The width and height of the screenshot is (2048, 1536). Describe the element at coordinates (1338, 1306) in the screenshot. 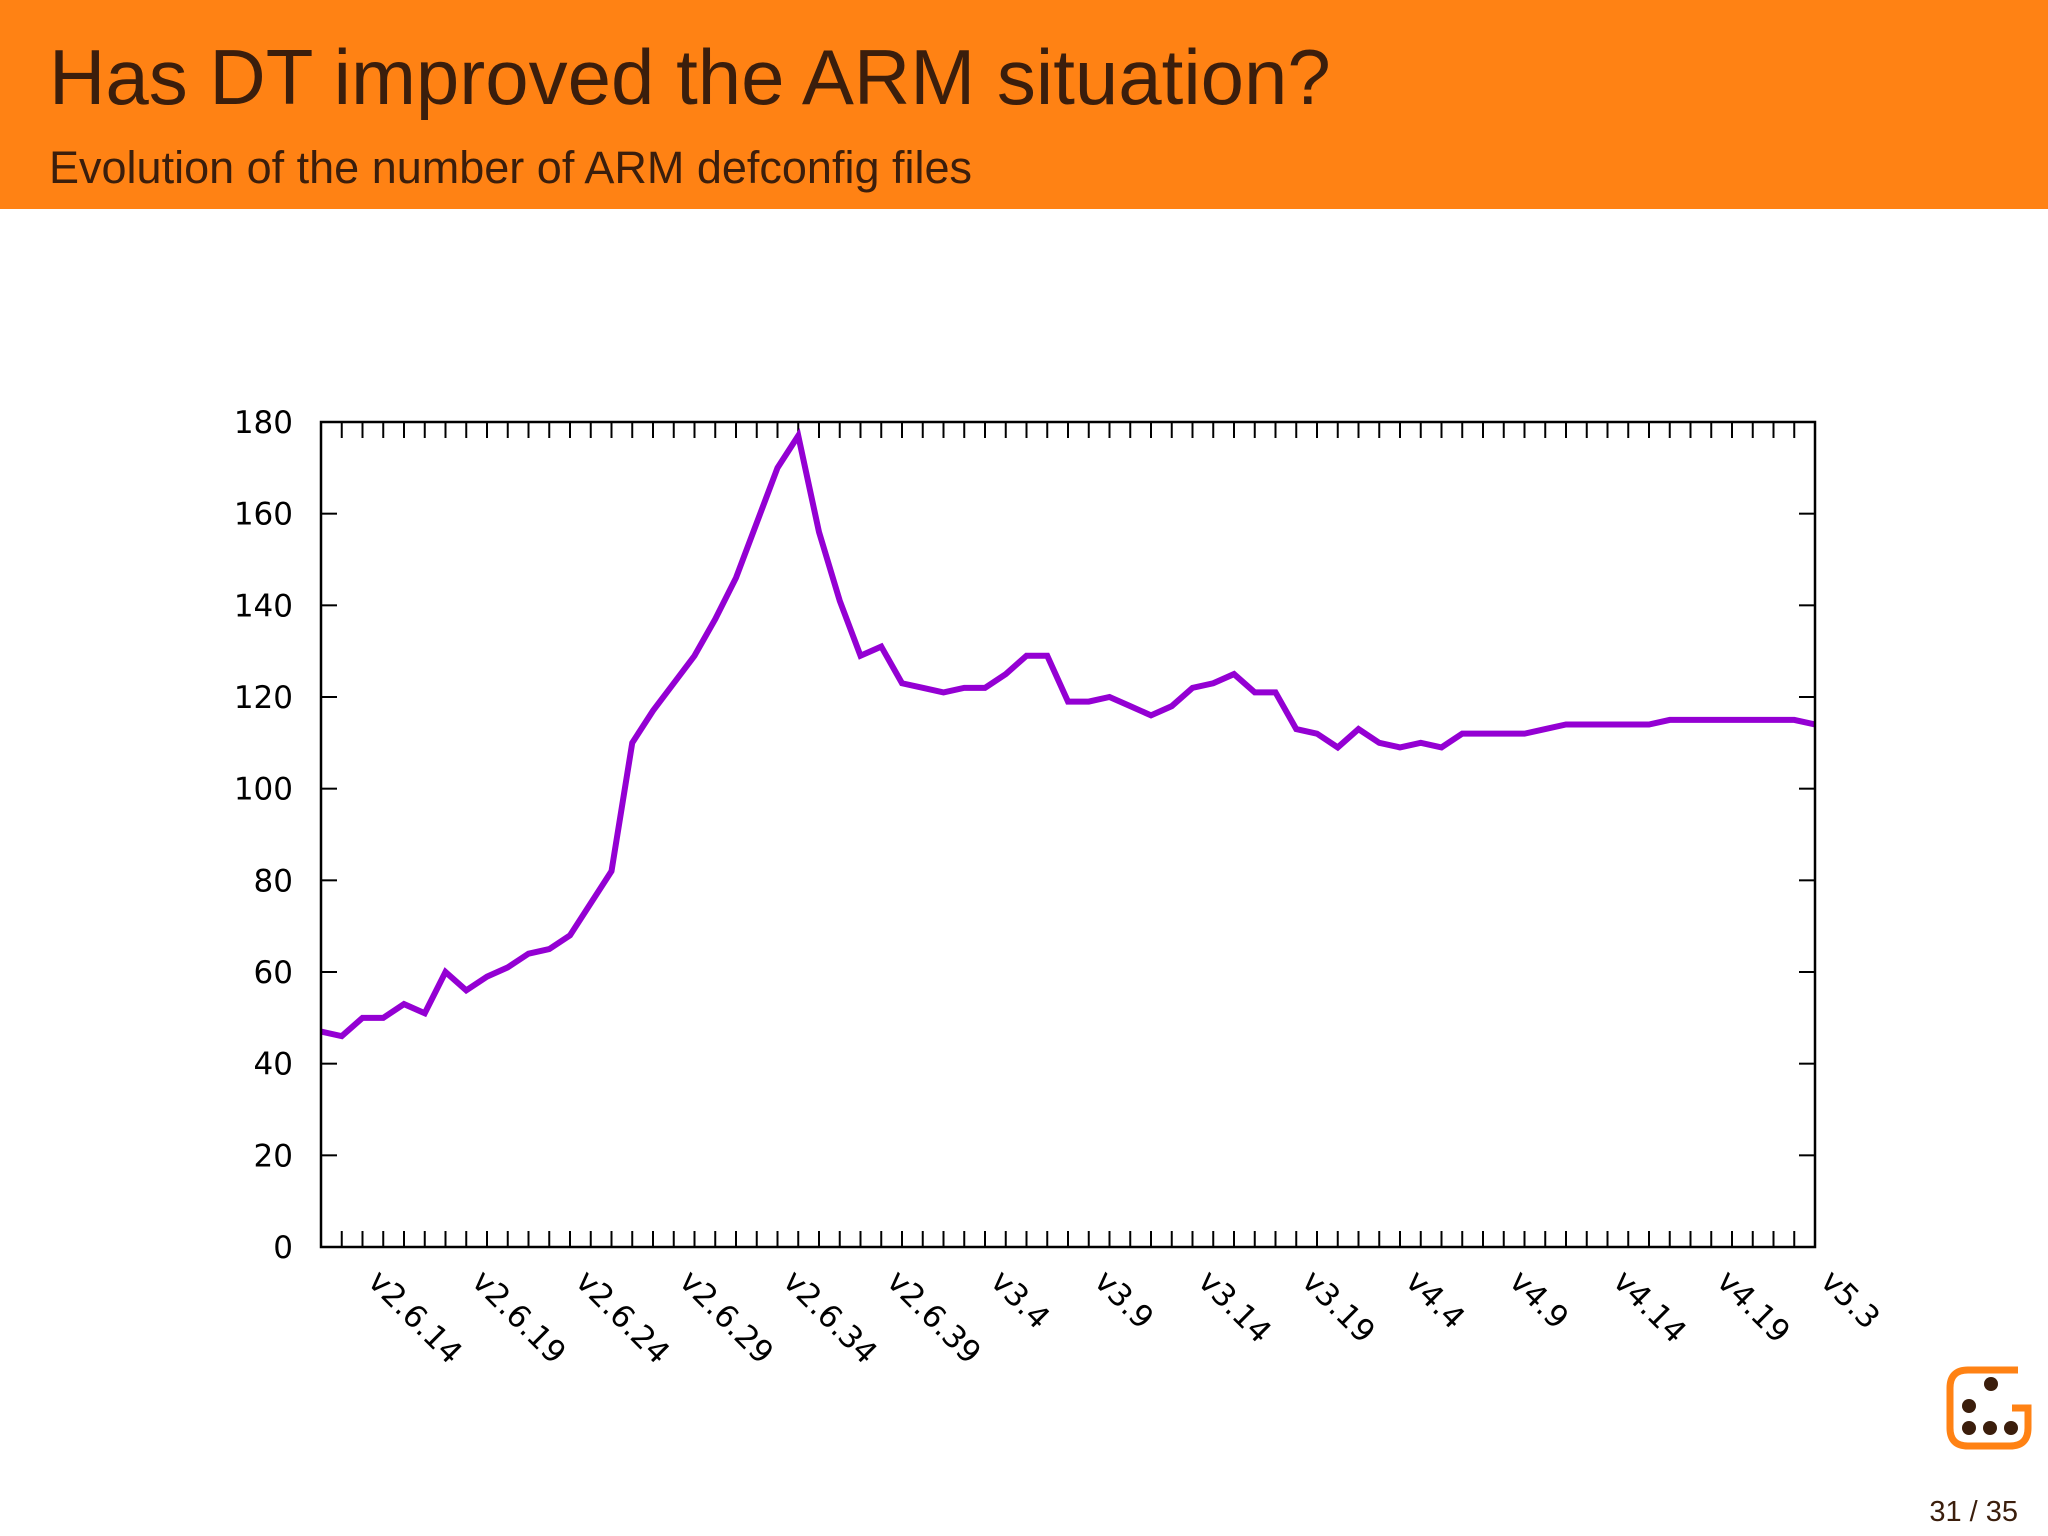

I see `x-tick-label: v3.19` at that location.